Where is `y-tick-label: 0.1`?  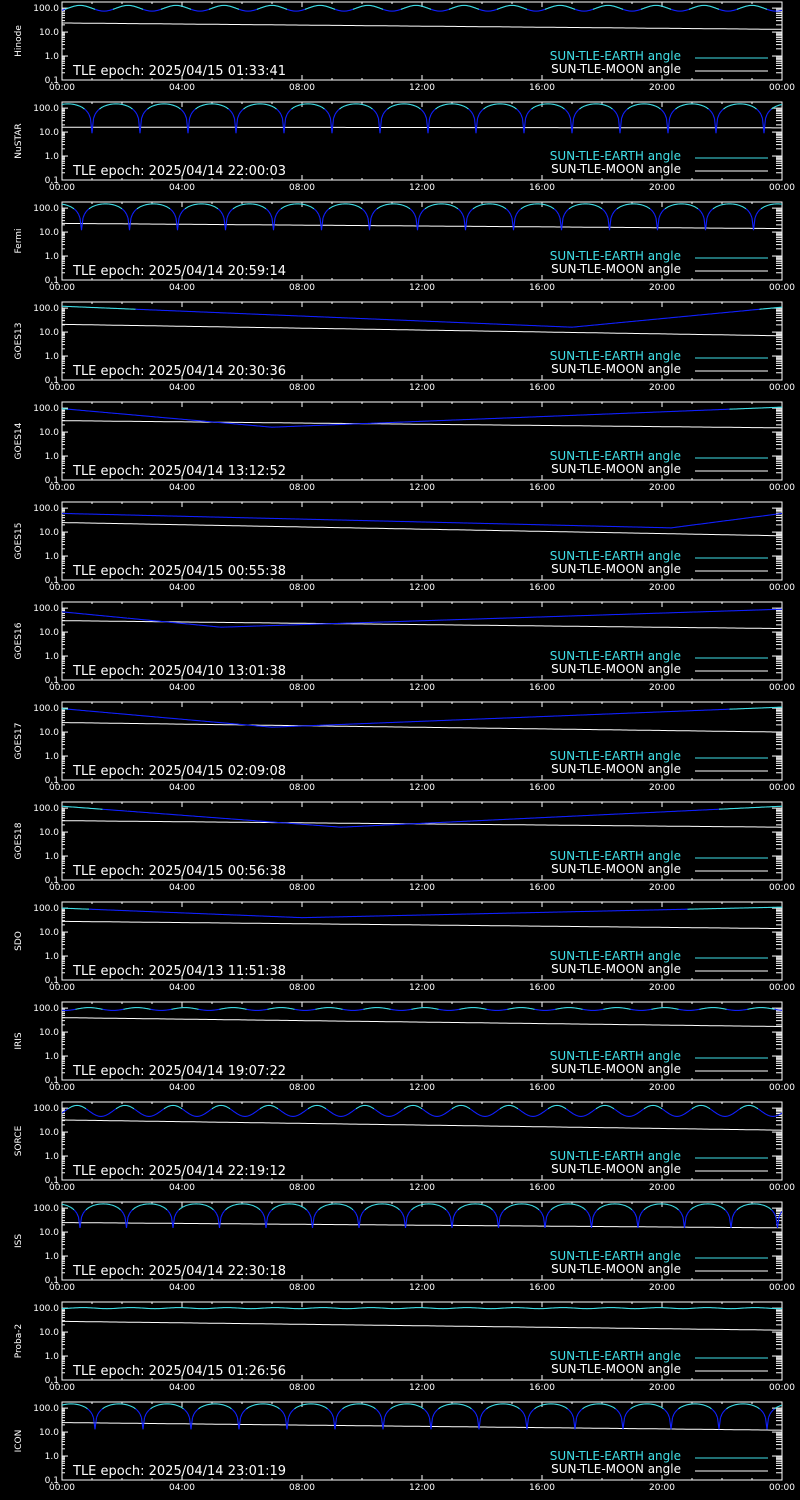 y-tick-label: 0.1 is located at coordinates (52, 181).